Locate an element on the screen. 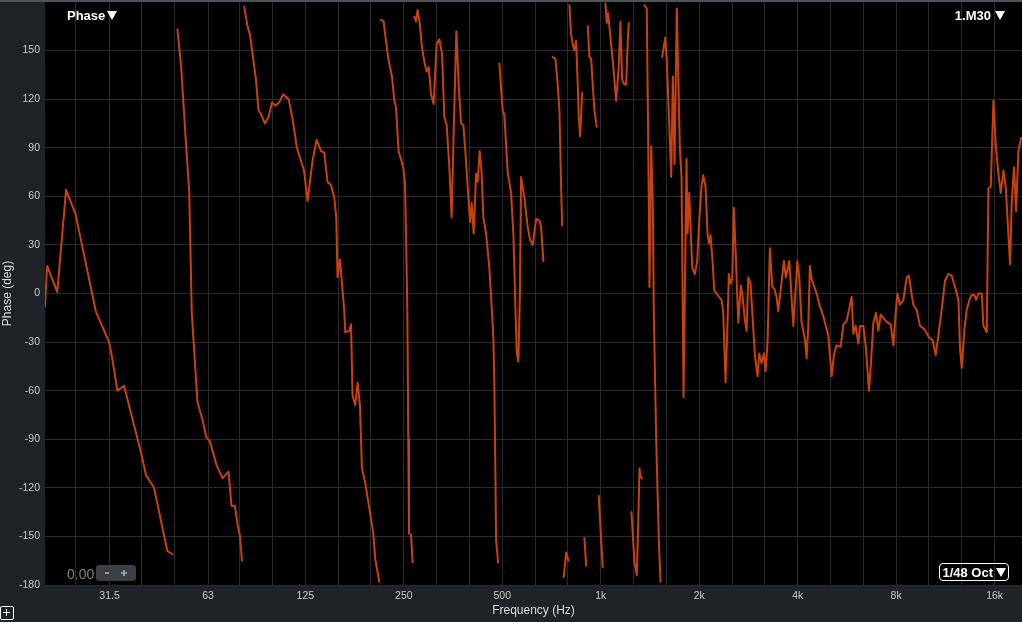 This screenshot has height=622, width=1022. y-tick-label: -150 is located at coordinates (29, 535).